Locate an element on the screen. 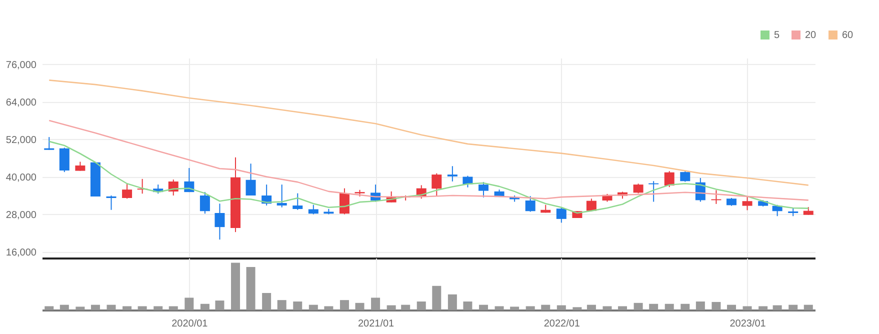  legend-label: 60 is located at coordinates (848, 35).